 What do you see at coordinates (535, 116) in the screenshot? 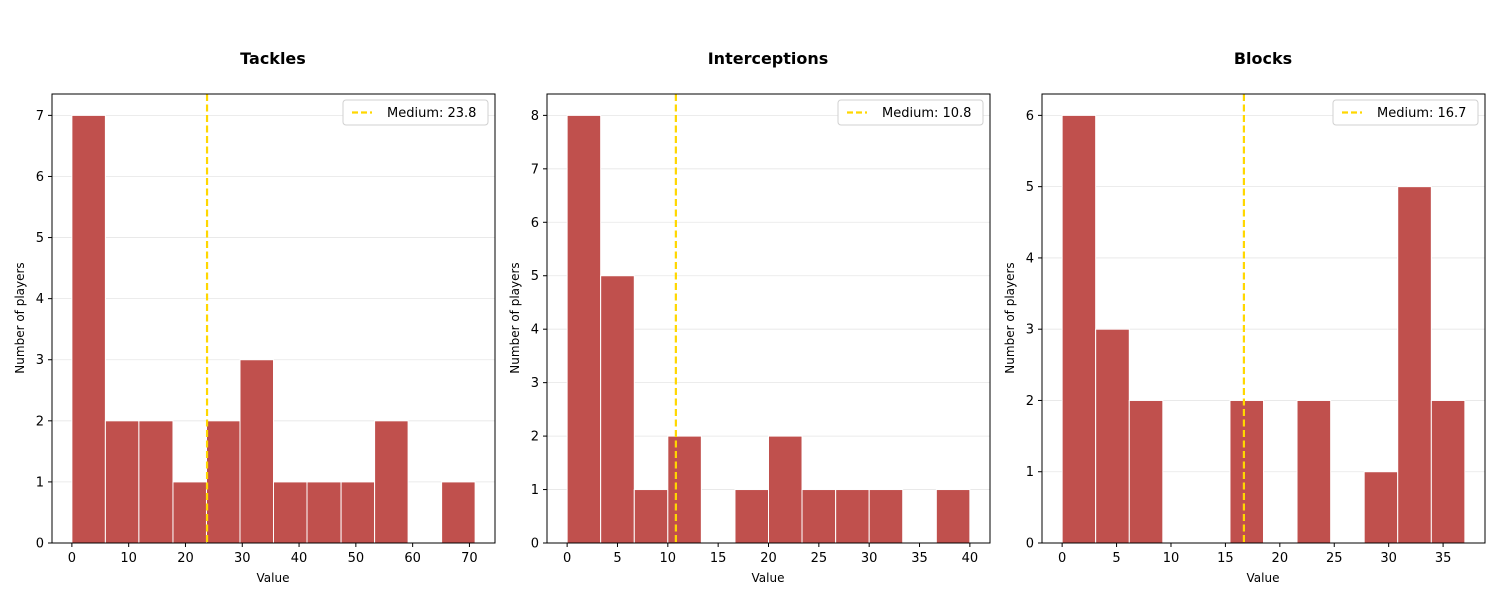
I see `y-tick-label: 8` at bounding box center [535, 116].